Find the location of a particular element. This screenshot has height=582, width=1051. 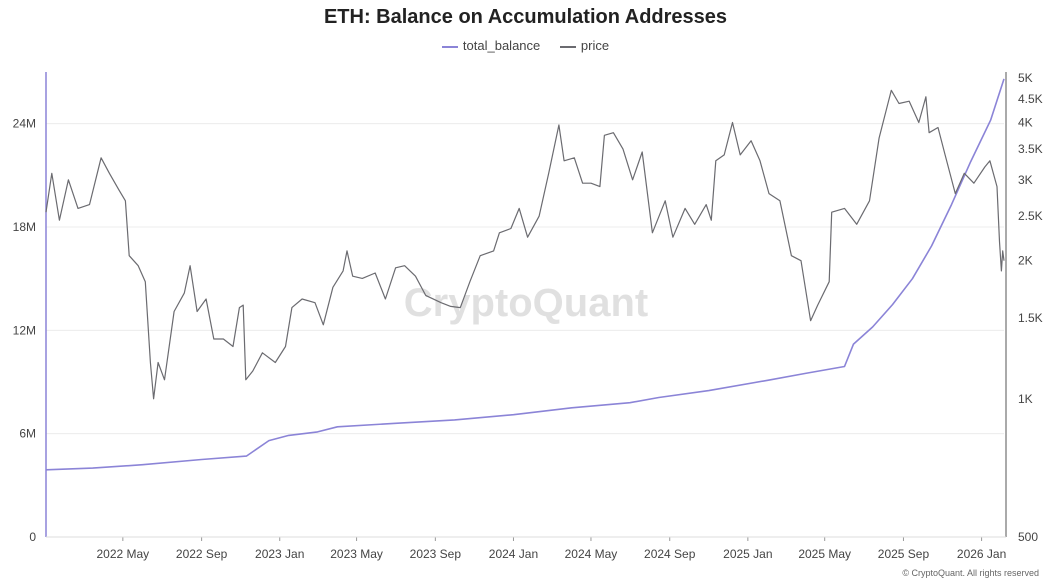

copyright-footer: © CryptoQuant. All rights reserved is located at coordinates (970, 573).